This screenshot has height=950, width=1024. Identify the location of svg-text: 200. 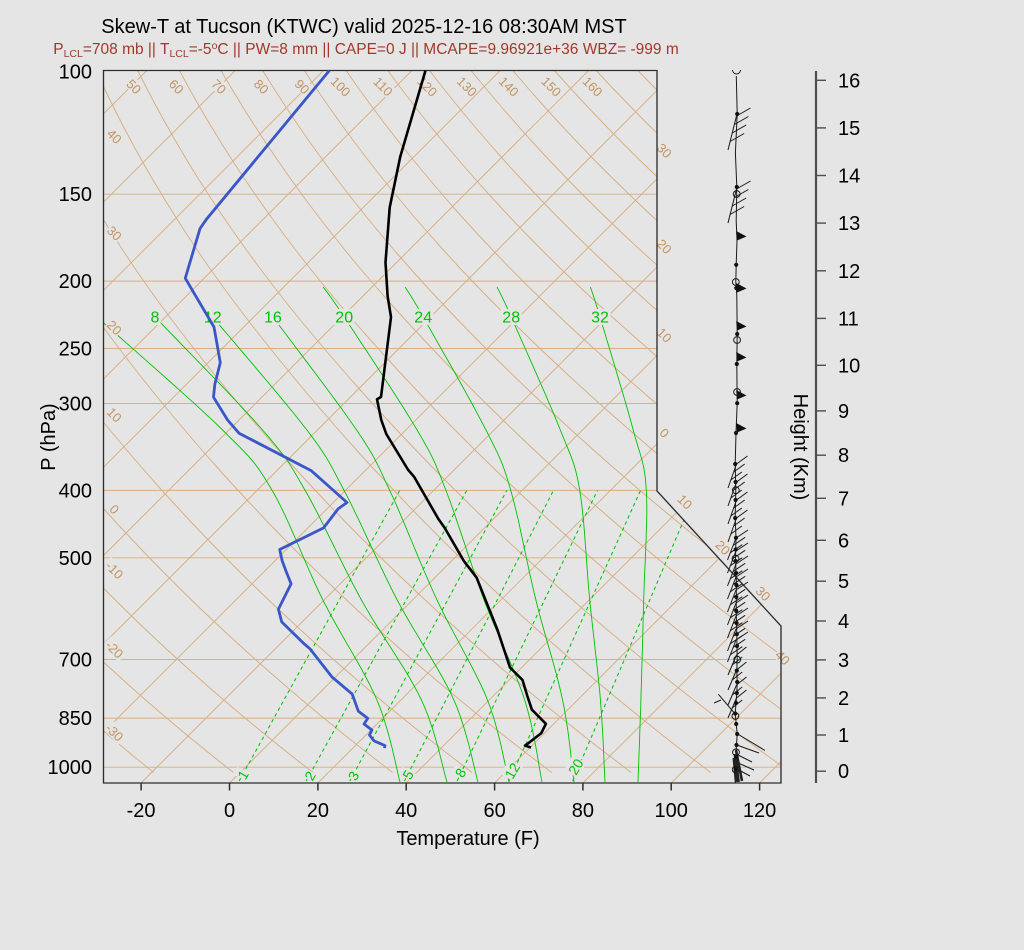
(75, 282).